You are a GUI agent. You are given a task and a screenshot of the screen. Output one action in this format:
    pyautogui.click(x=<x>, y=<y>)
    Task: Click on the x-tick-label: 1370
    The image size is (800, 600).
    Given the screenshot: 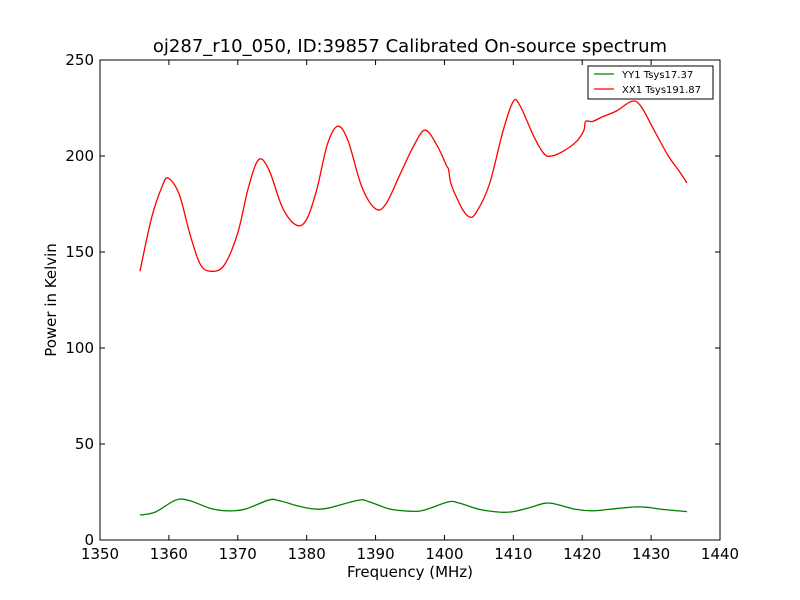 What is the action you would take?
    pyautogui.click(x=238, y=554)
    